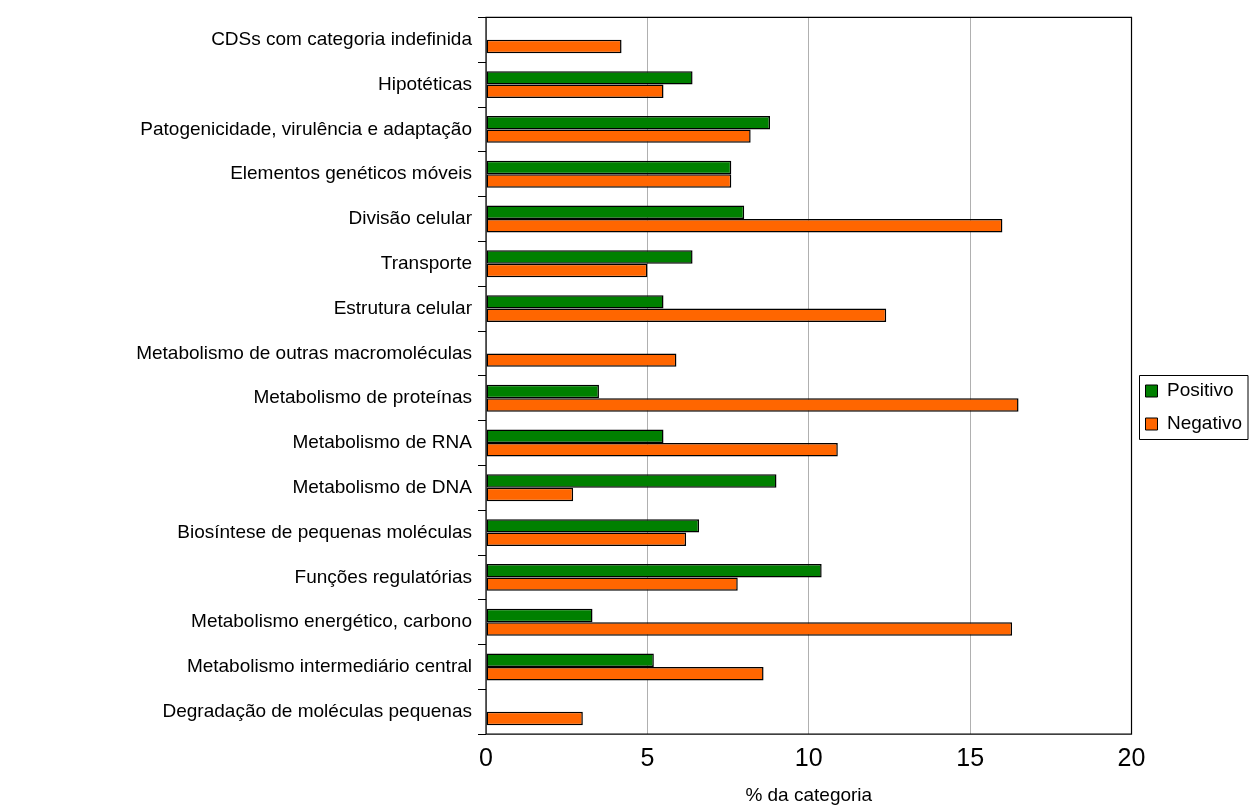 This screenshot has height=809, width=1260. I want to click on x-tick-label: 15, so click(970, 757).